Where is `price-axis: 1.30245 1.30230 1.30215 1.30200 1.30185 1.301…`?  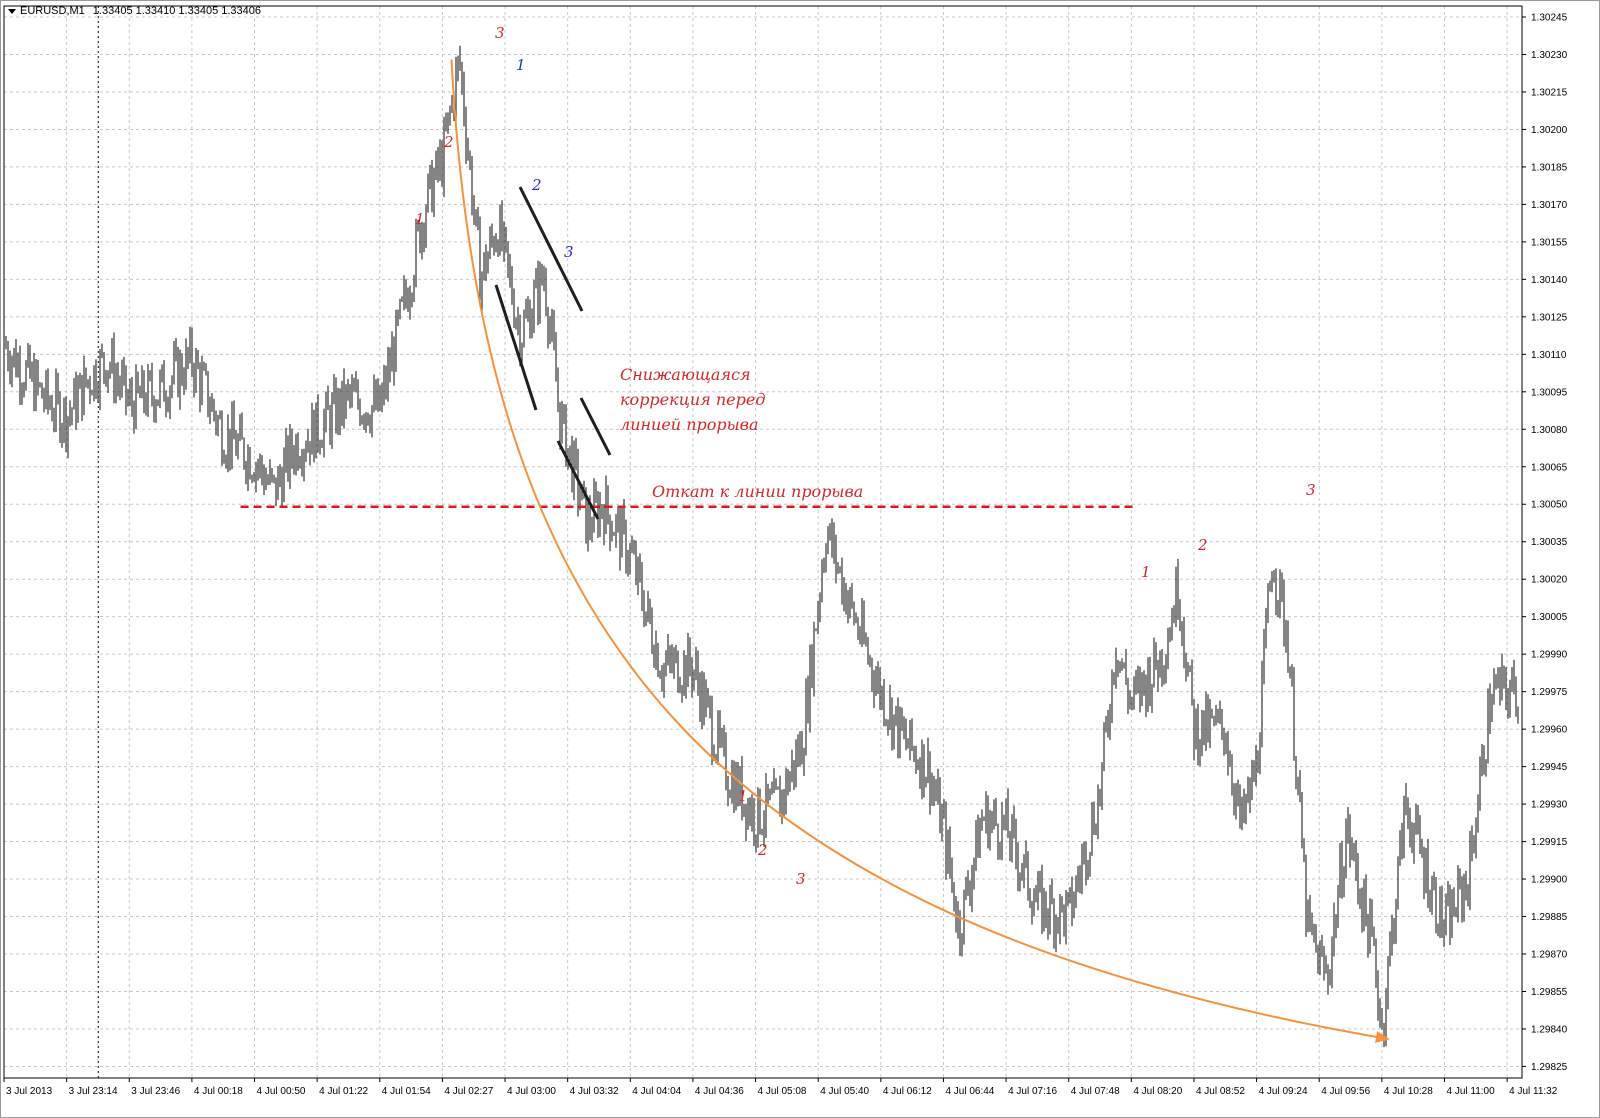 price-axis: 1.30245 1.30230 1.30215 1.30200 1.30185 1.301… is located at coordinates (1545, 543).